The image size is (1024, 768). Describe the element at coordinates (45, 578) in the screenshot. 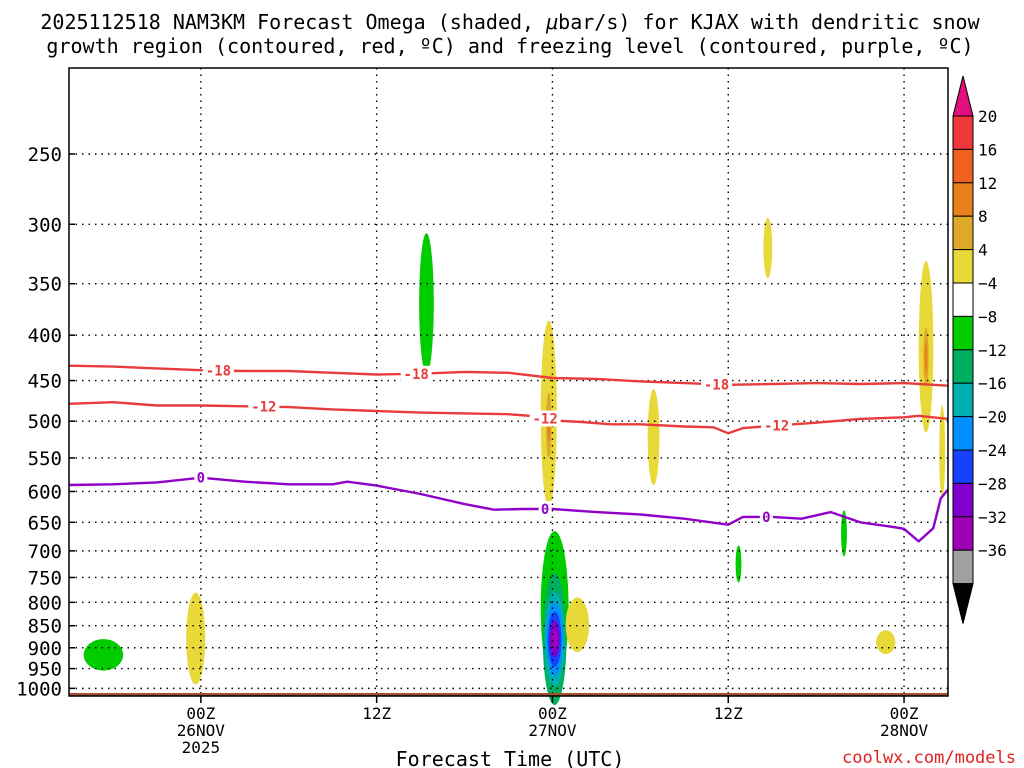

I see `y-tick-label: 750` at that location.